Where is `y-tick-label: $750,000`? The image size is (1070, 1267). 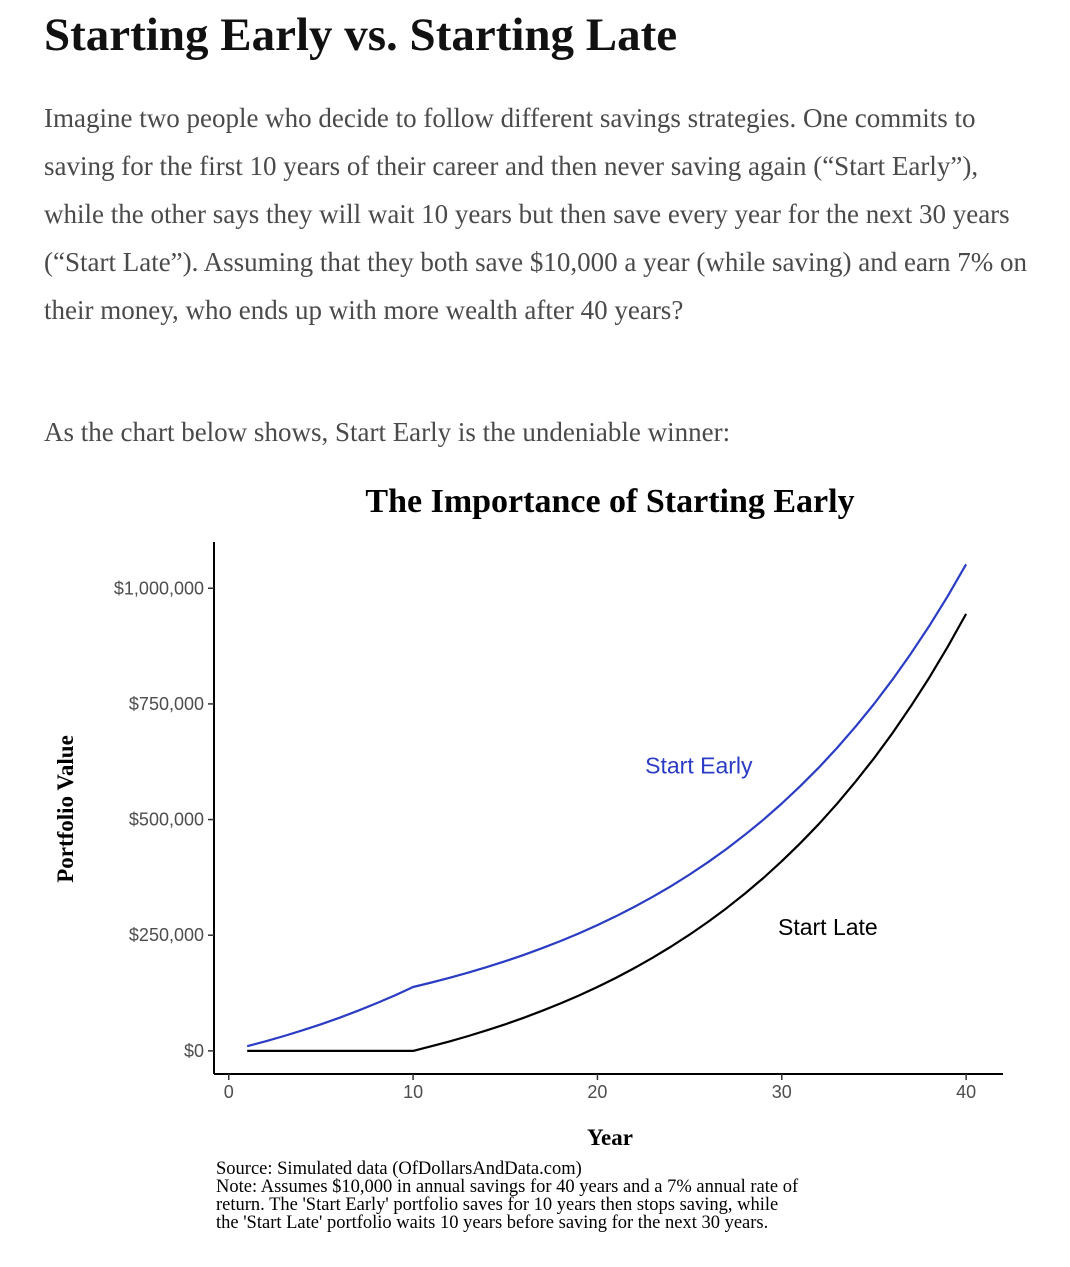
y-tick-label: $750,000 is located at coordinates (166, 704).